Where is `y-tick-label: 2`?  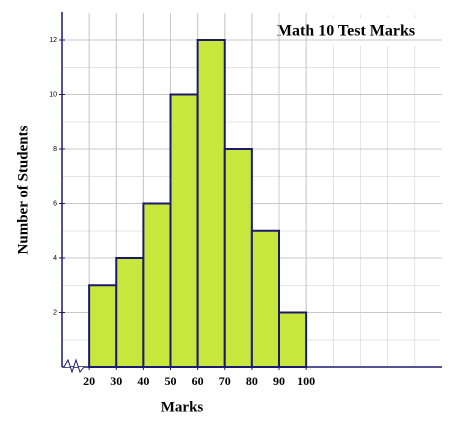
y-tick-label: 2 is located at coordinates (55, 312).